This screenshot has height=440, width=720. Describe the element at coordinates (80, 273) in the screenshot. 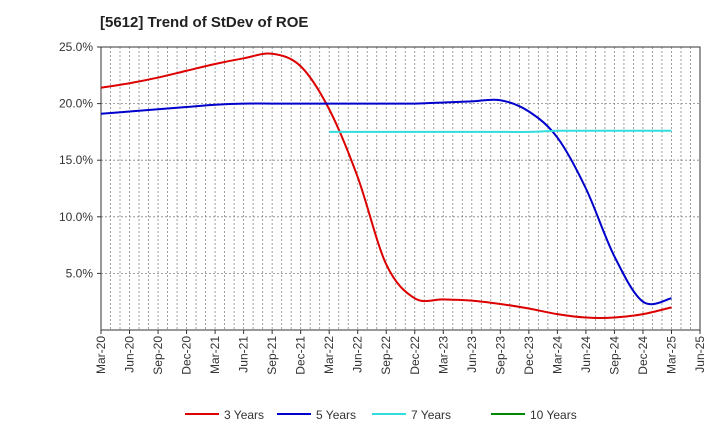

I see `y-tick-label: 5.0%` at that location.